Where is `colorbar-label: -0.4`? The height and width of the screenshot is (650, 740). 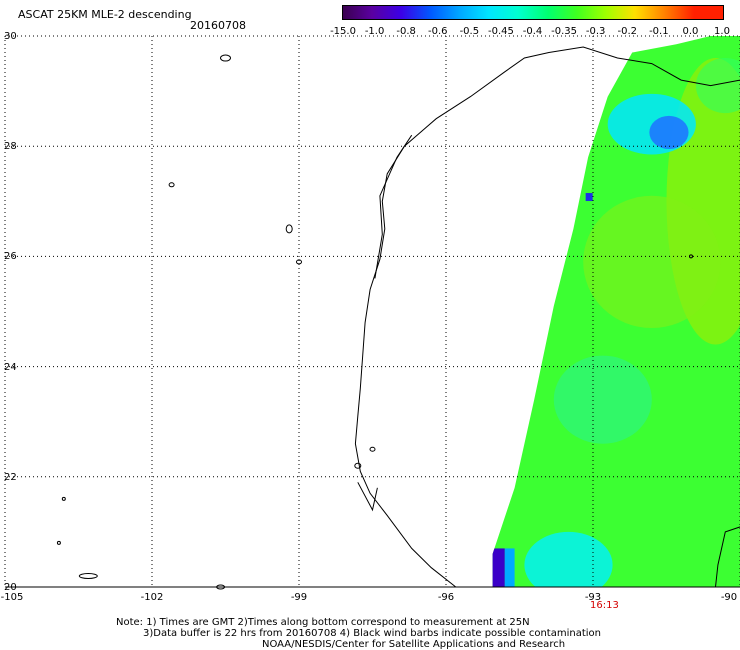 colorbar-label: -0.4 is located at coordinates (532, 31).